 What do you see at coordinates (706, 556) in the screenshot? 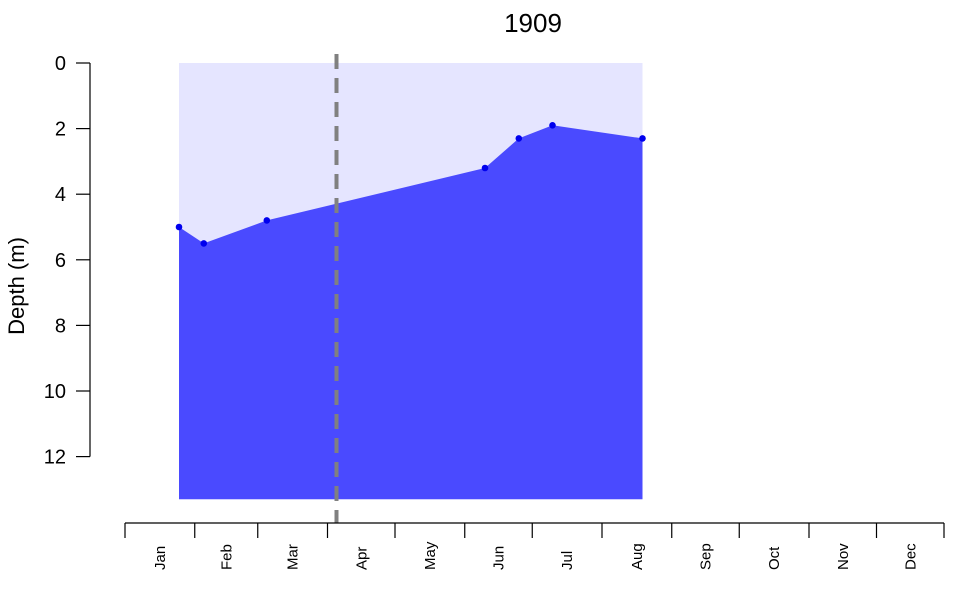
I see `x-tick-label-sep: Sep` at bounding box center [706, 556].